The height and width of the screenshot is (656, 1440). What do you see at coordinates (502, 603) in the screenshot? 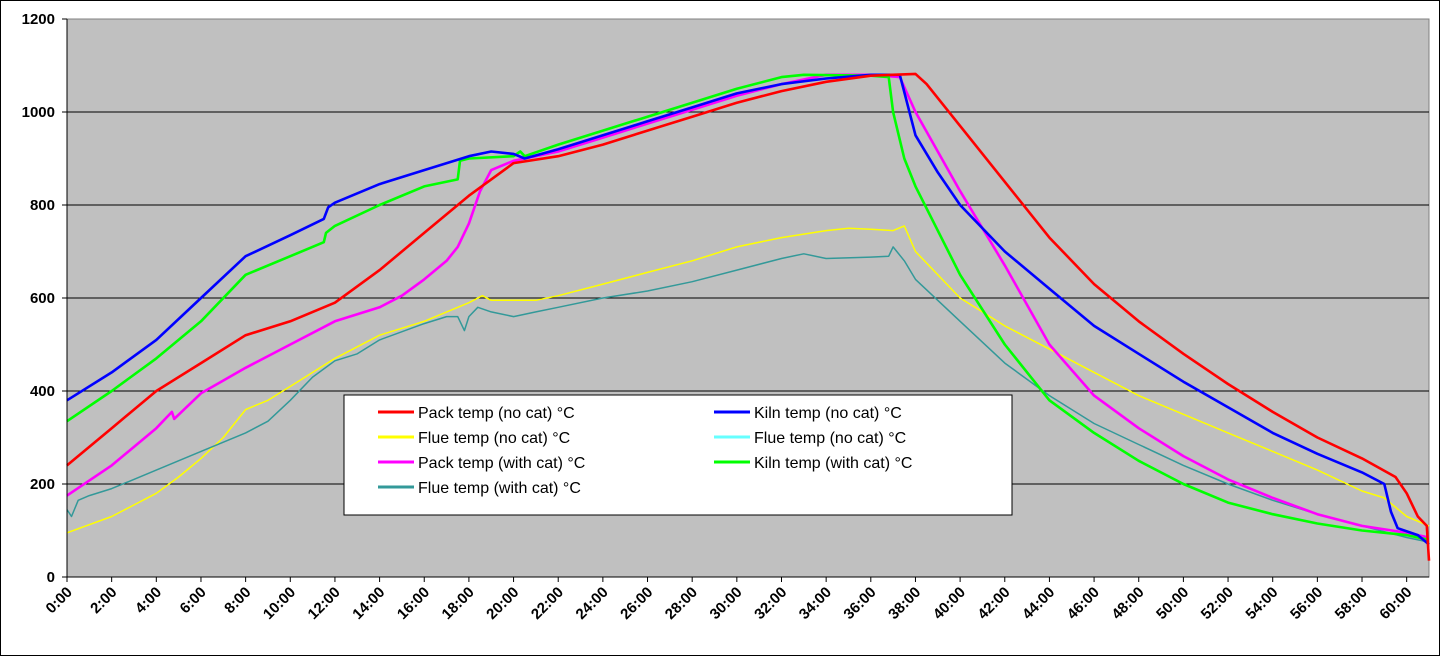
I see `x-tick-label: 20:00` at bounding box center [502, 603].